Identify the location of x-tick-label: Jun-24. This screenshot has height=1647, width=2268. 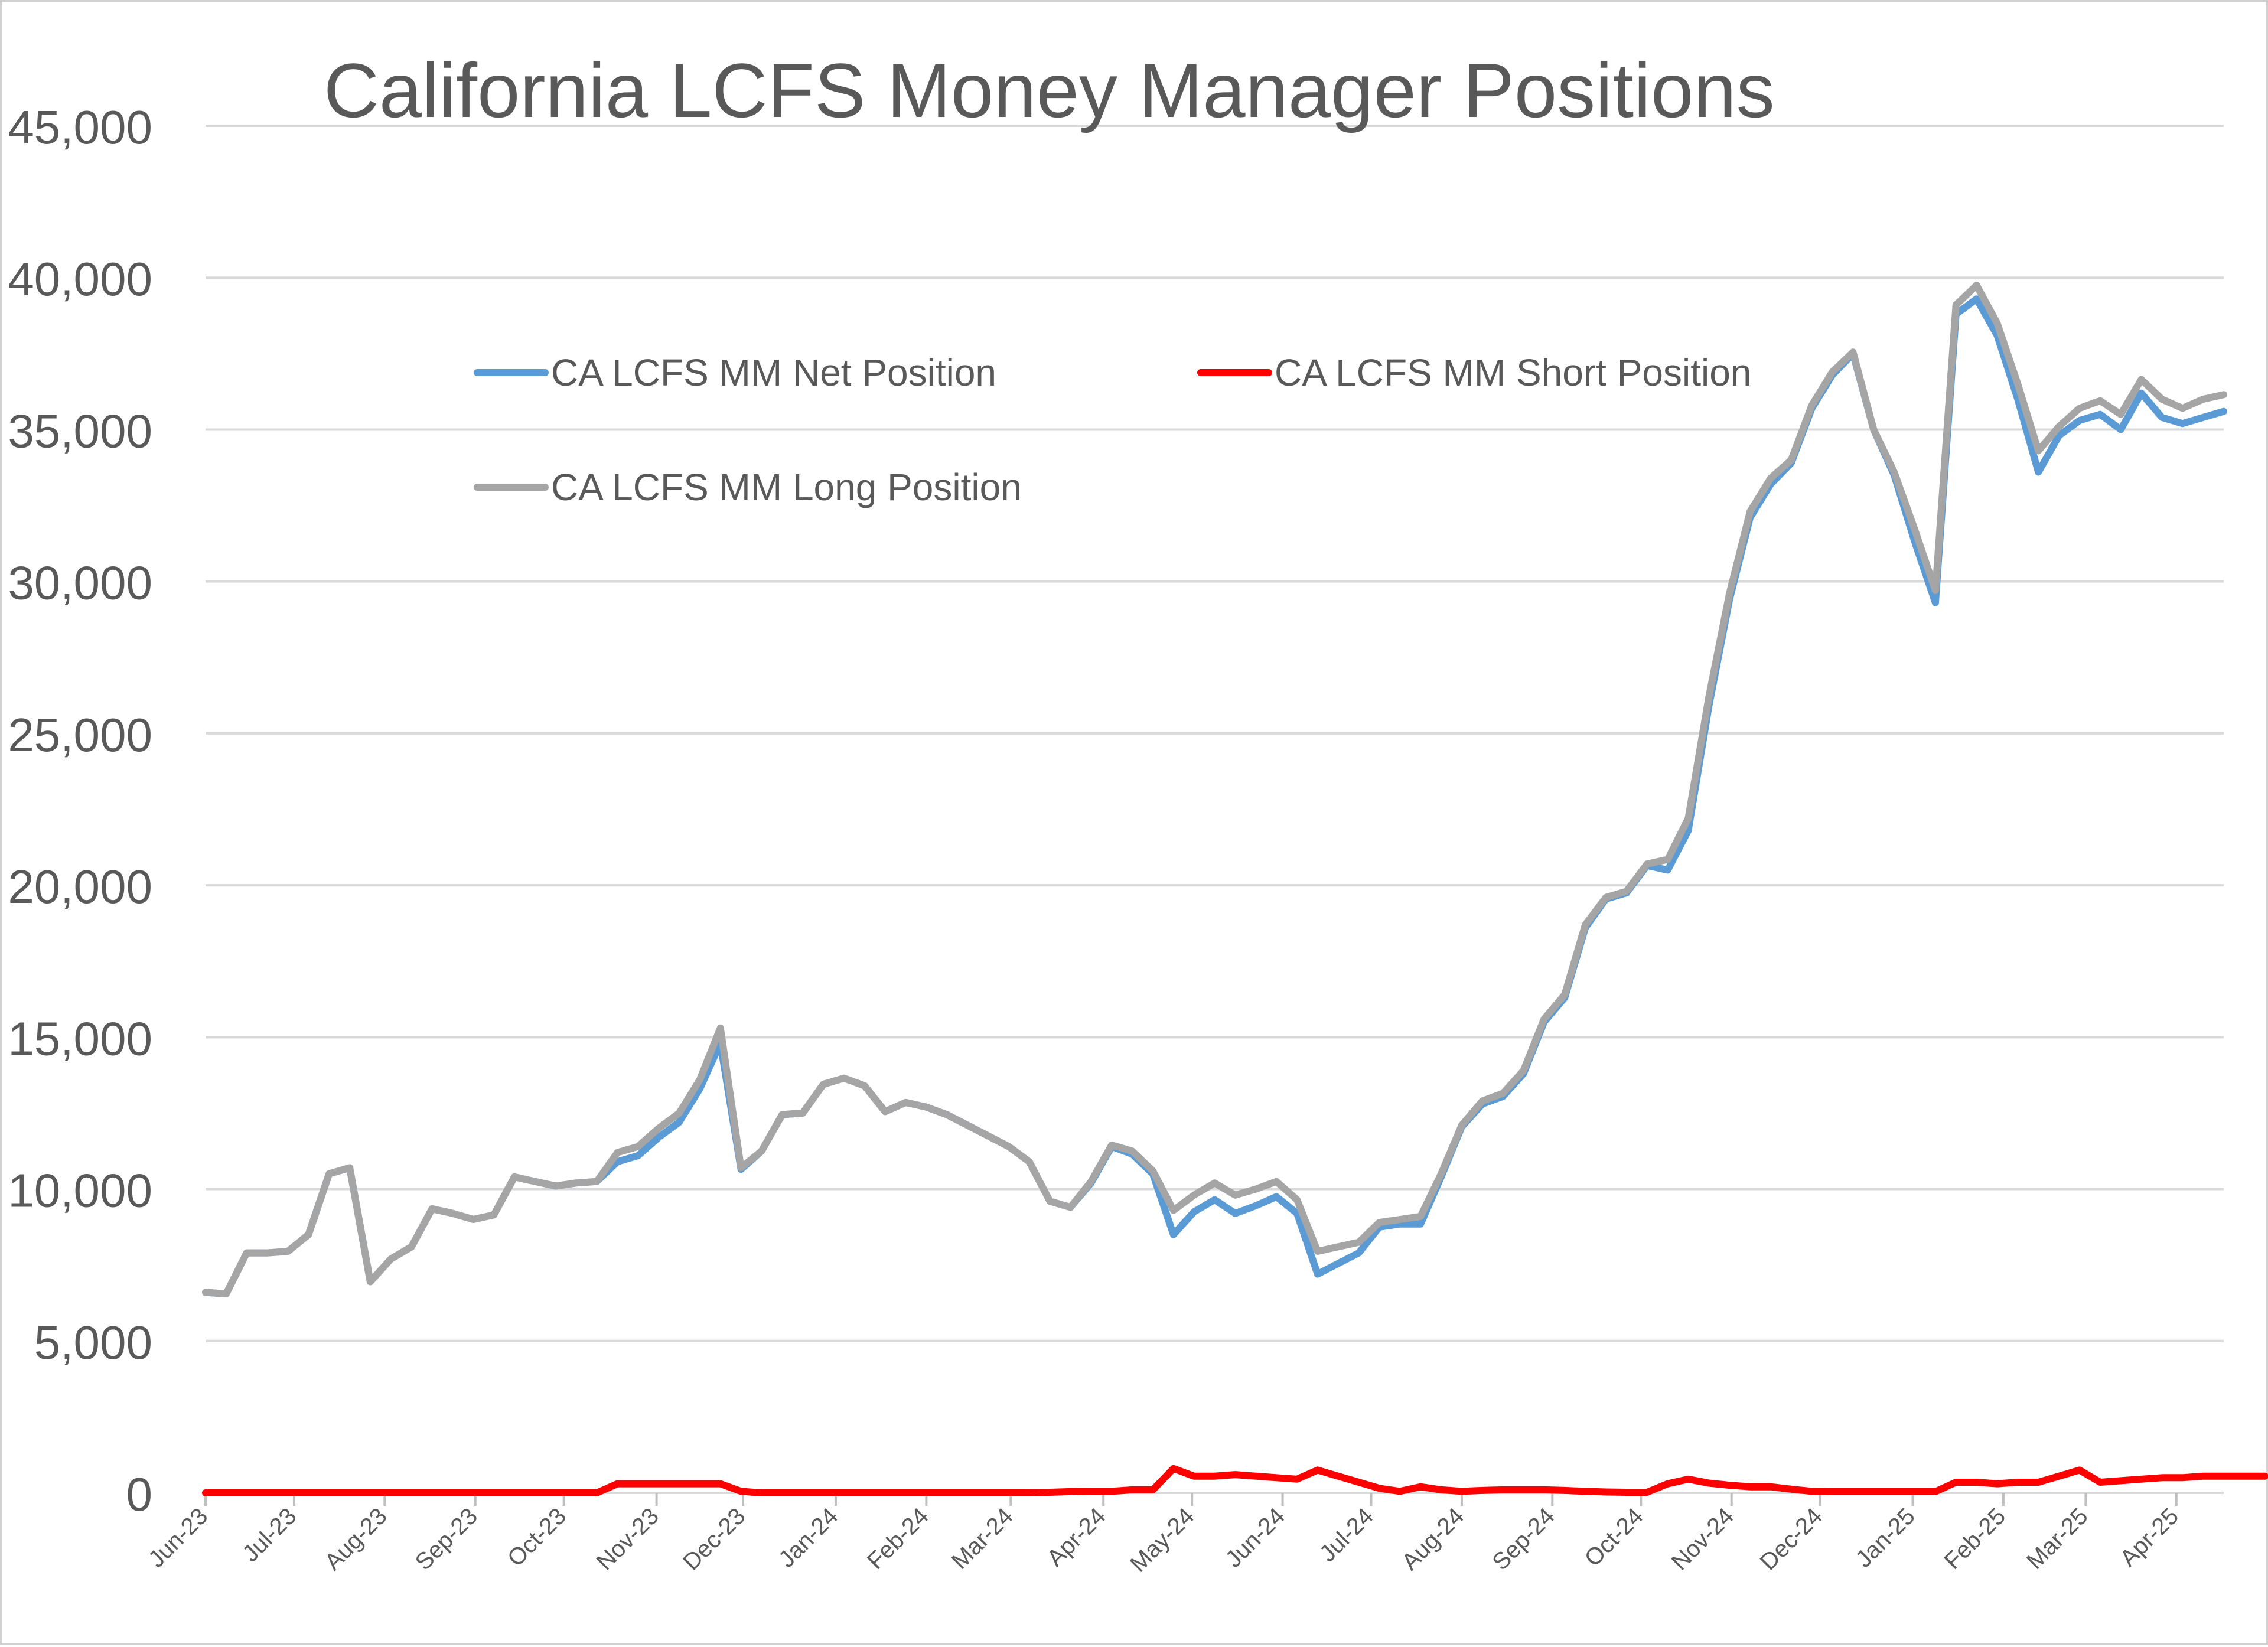
(1255, 1538).